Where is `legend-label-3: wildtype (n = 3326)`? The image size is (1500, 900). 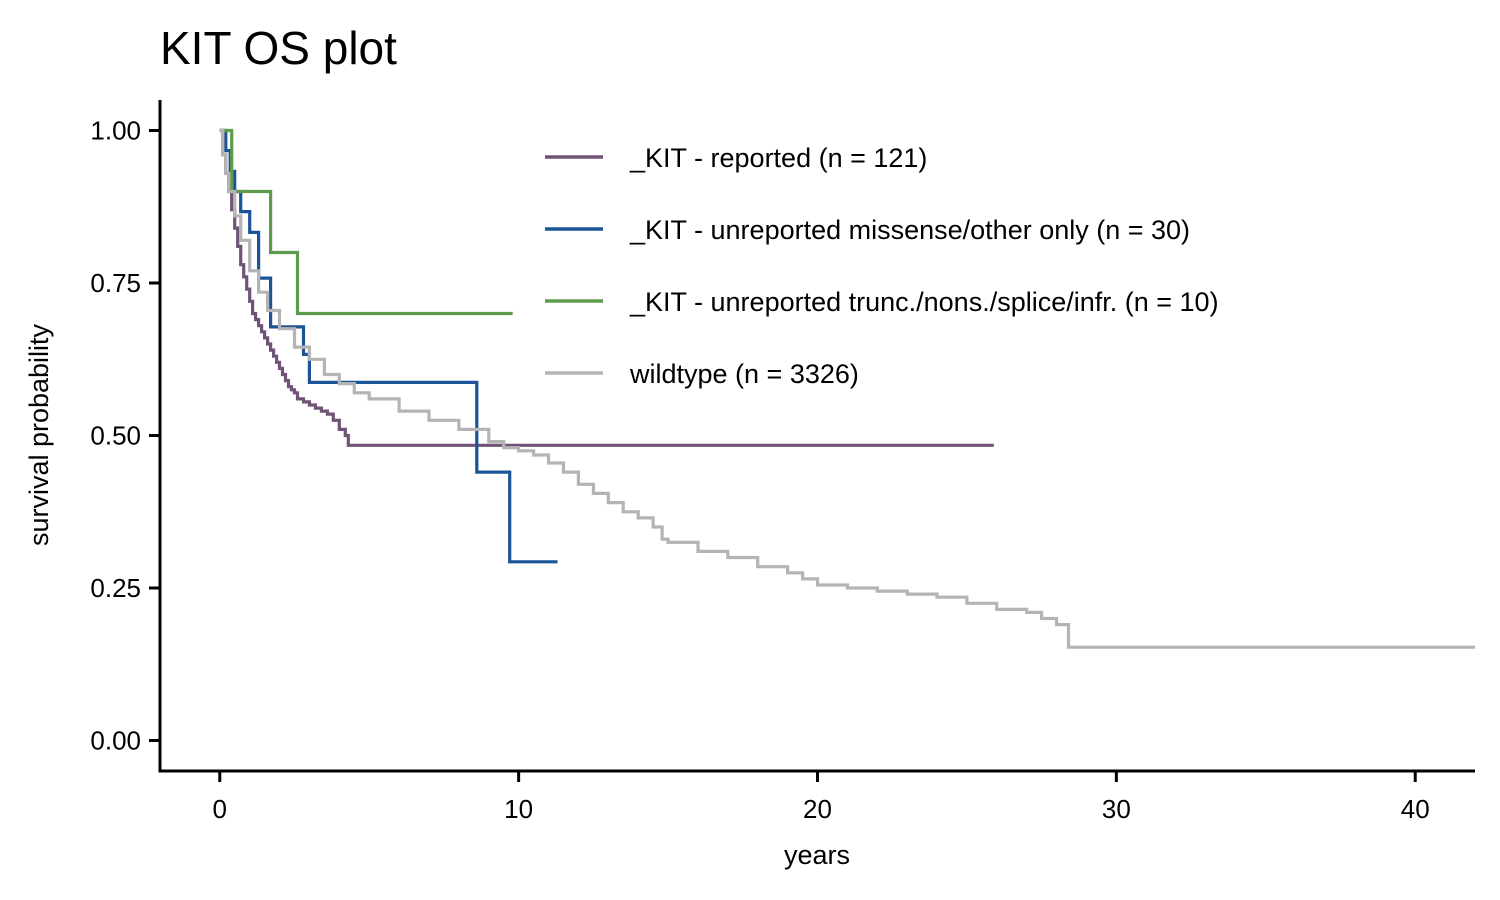 legend-label-3: wildtype (n = 3326) is located at coordinates (744, 374).